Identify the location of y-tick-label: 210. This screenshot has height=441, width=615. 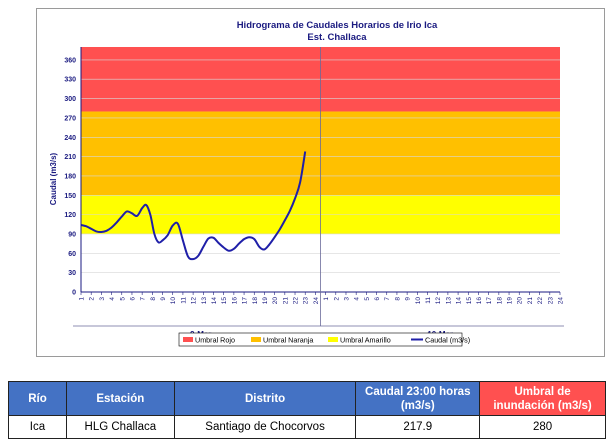
(70, 157).